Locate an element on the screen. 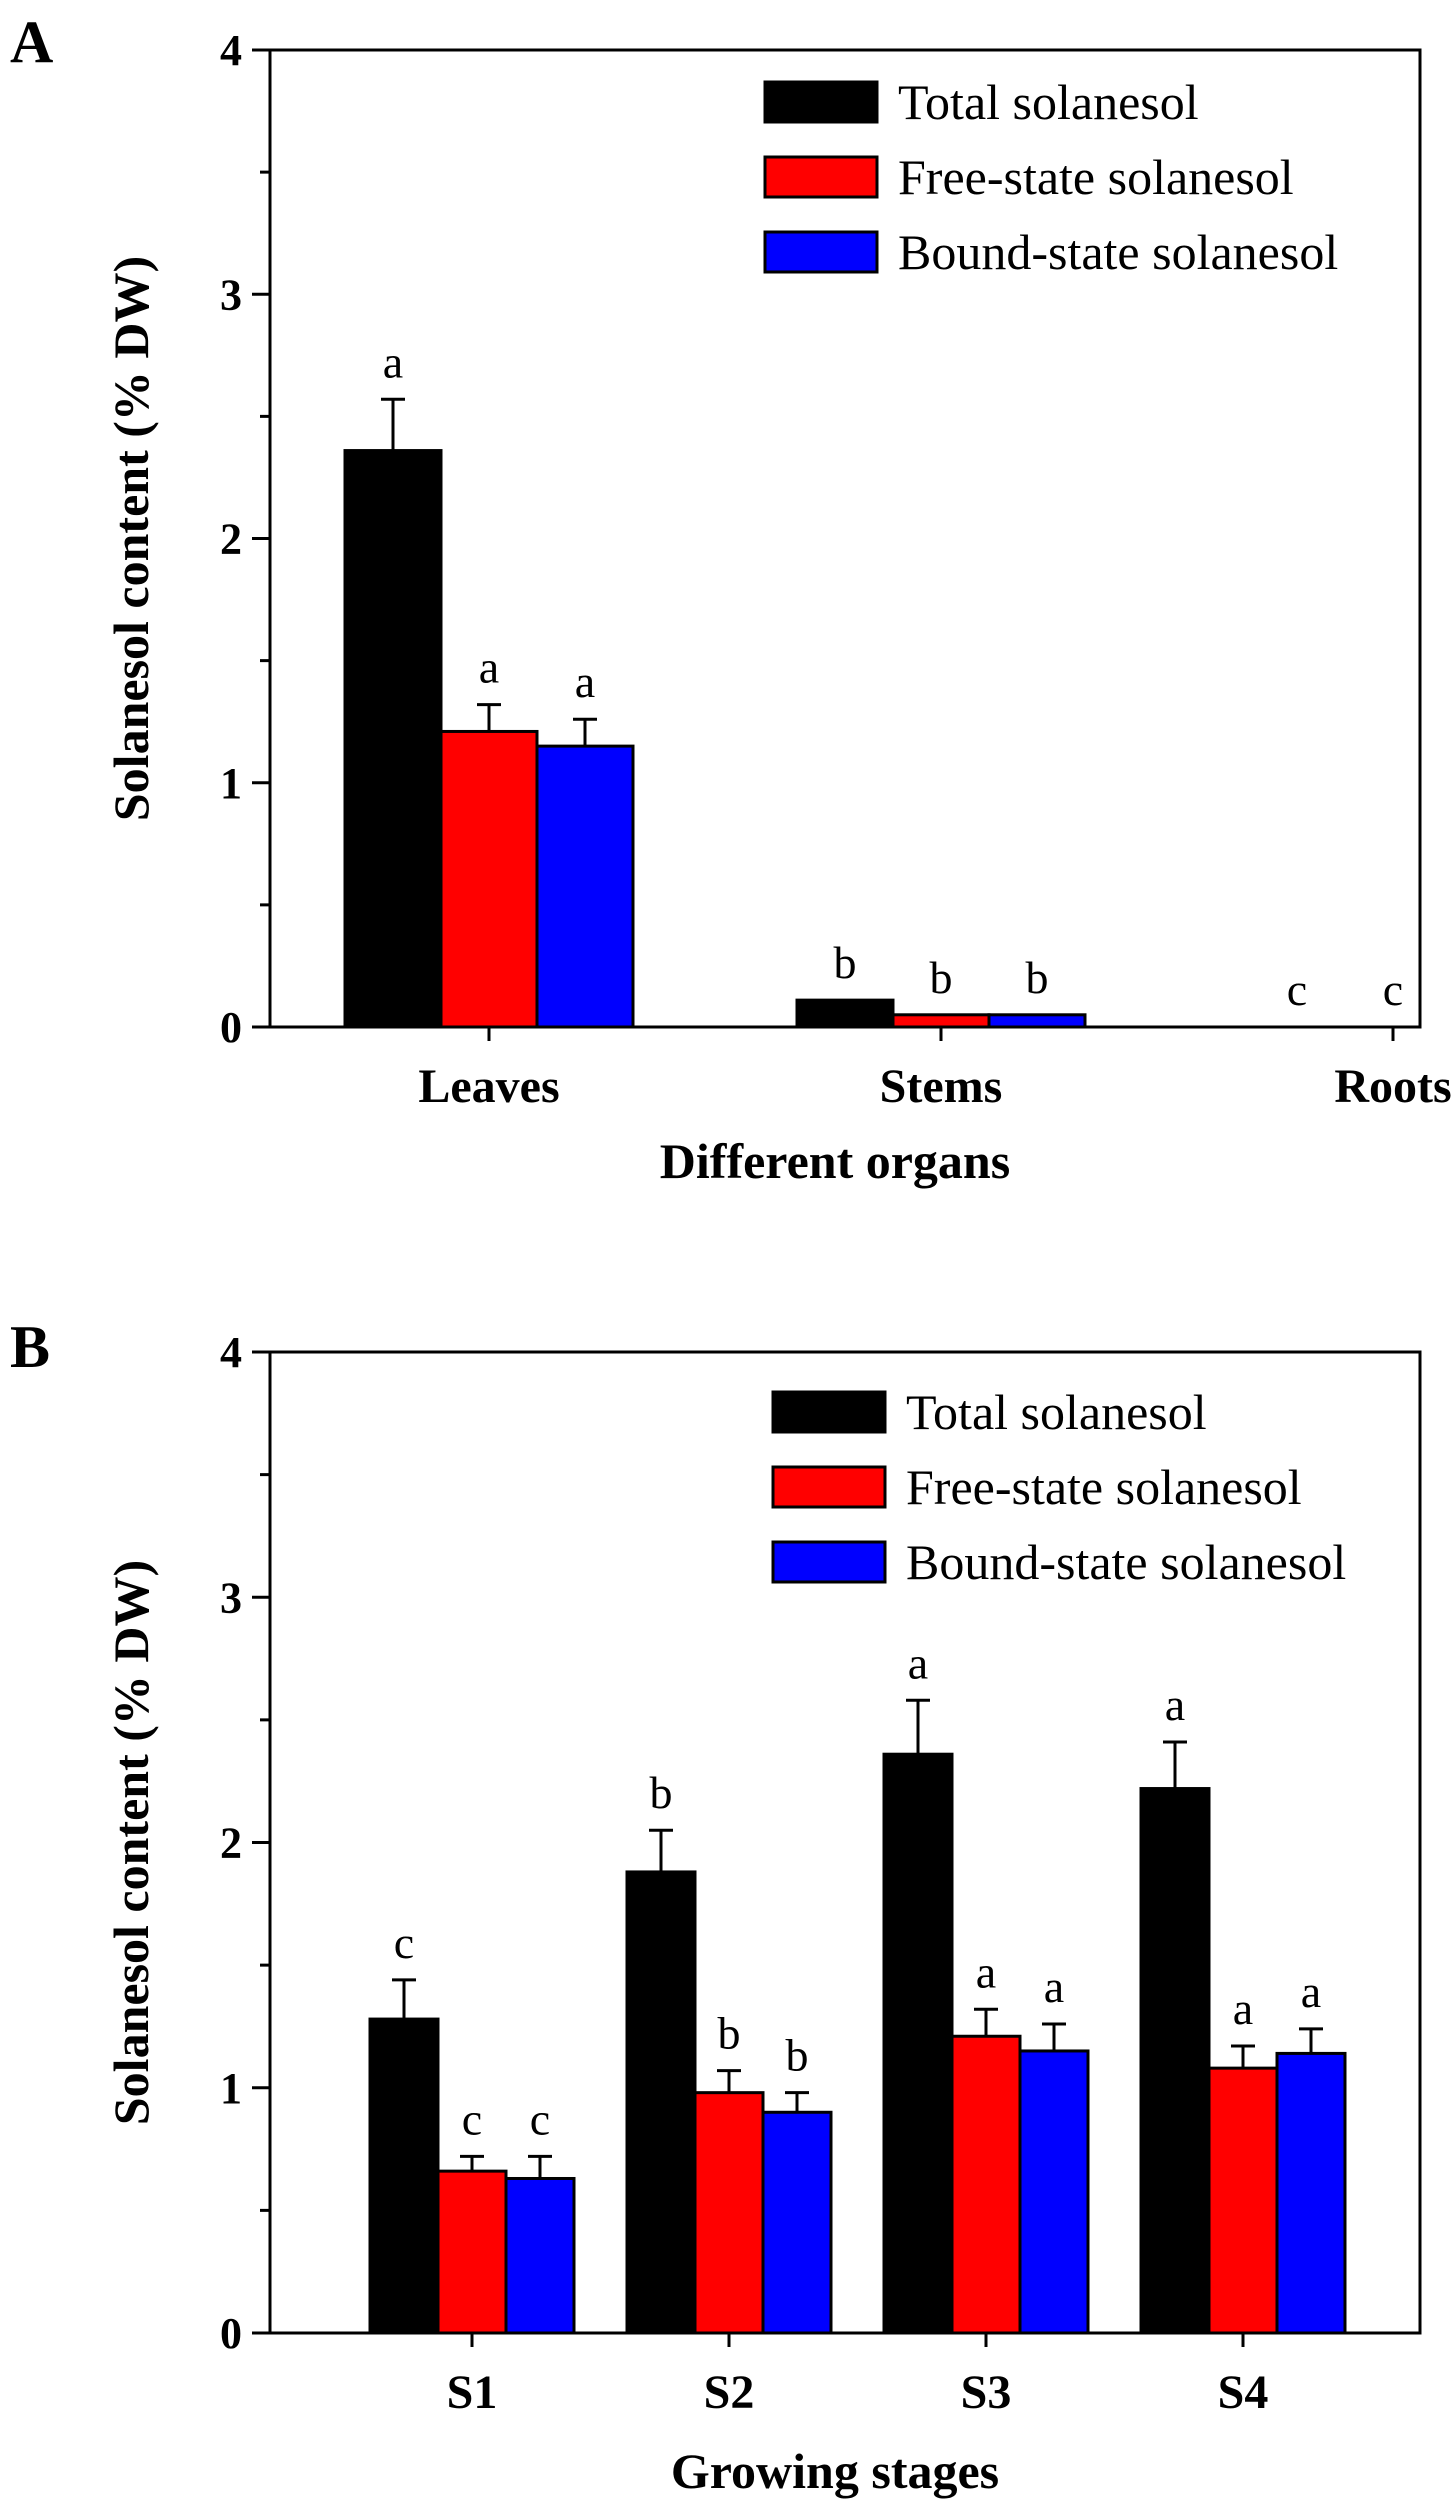 The width and height of the screenshot is (1455, 2504). x-tick-label: S3 is located at coordinates (986, 2392).